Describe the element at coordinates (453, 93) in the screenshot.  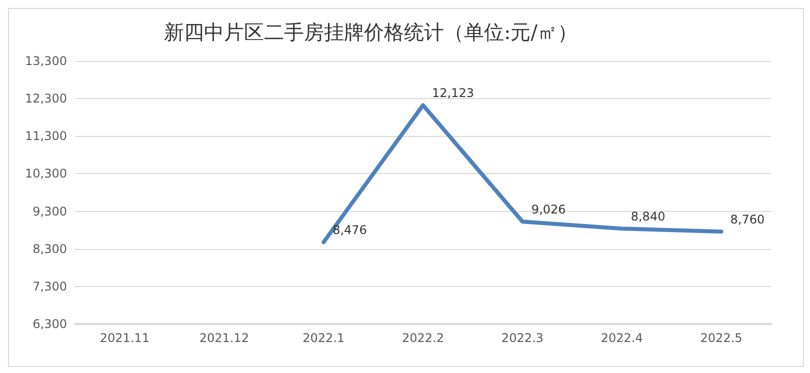
I see `data-label: 12,123` at that location.